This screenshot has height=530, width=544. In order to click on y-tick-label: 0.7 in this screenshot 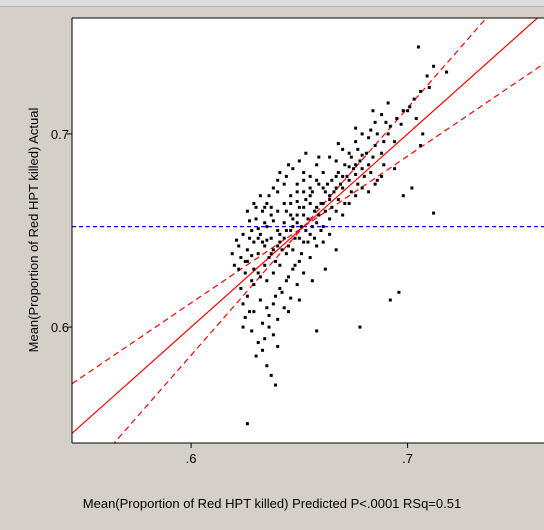, I will do `click(60, 134)`.